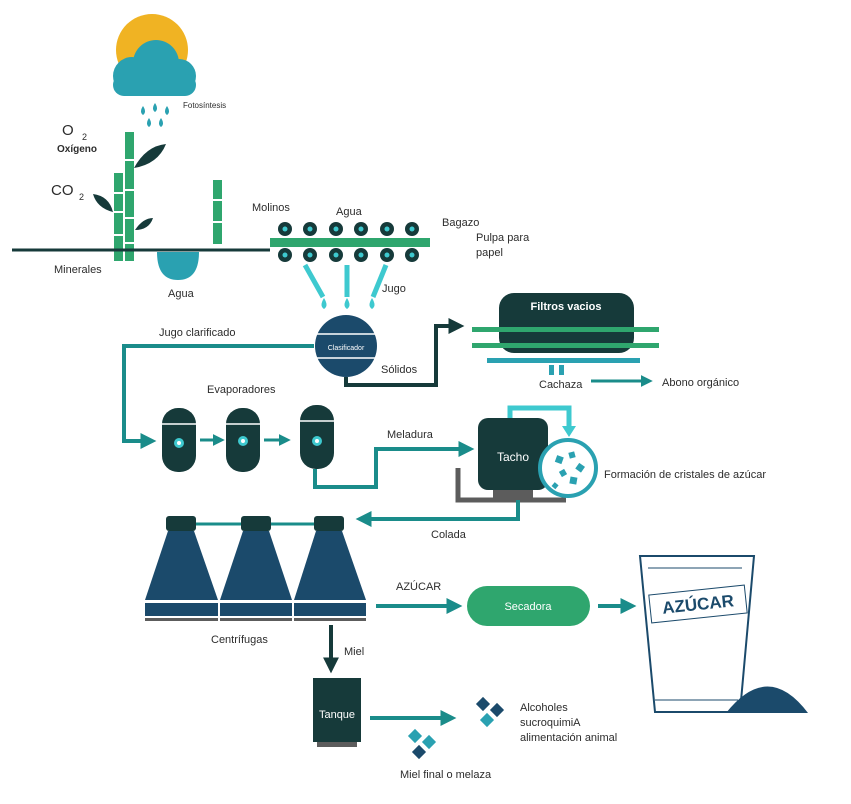 Image resolution: width=851 pixels, height=804 pixels. What do you see at coordinates (337, 715) in the screenshot?
I see `tanque-label: Tanque` at bounding box center [337, 715].